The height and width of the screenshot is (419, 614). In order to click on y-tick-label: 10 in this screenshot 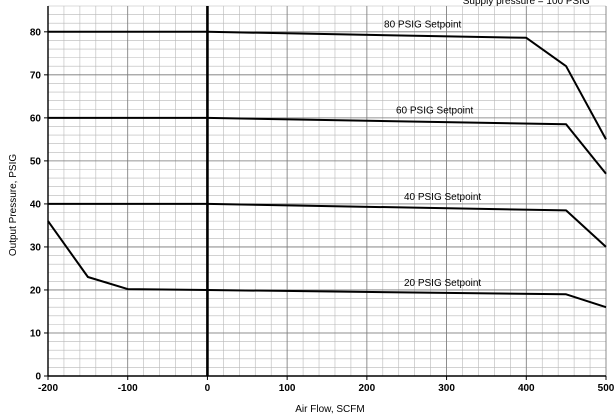, I will do `click(36, 333)`.